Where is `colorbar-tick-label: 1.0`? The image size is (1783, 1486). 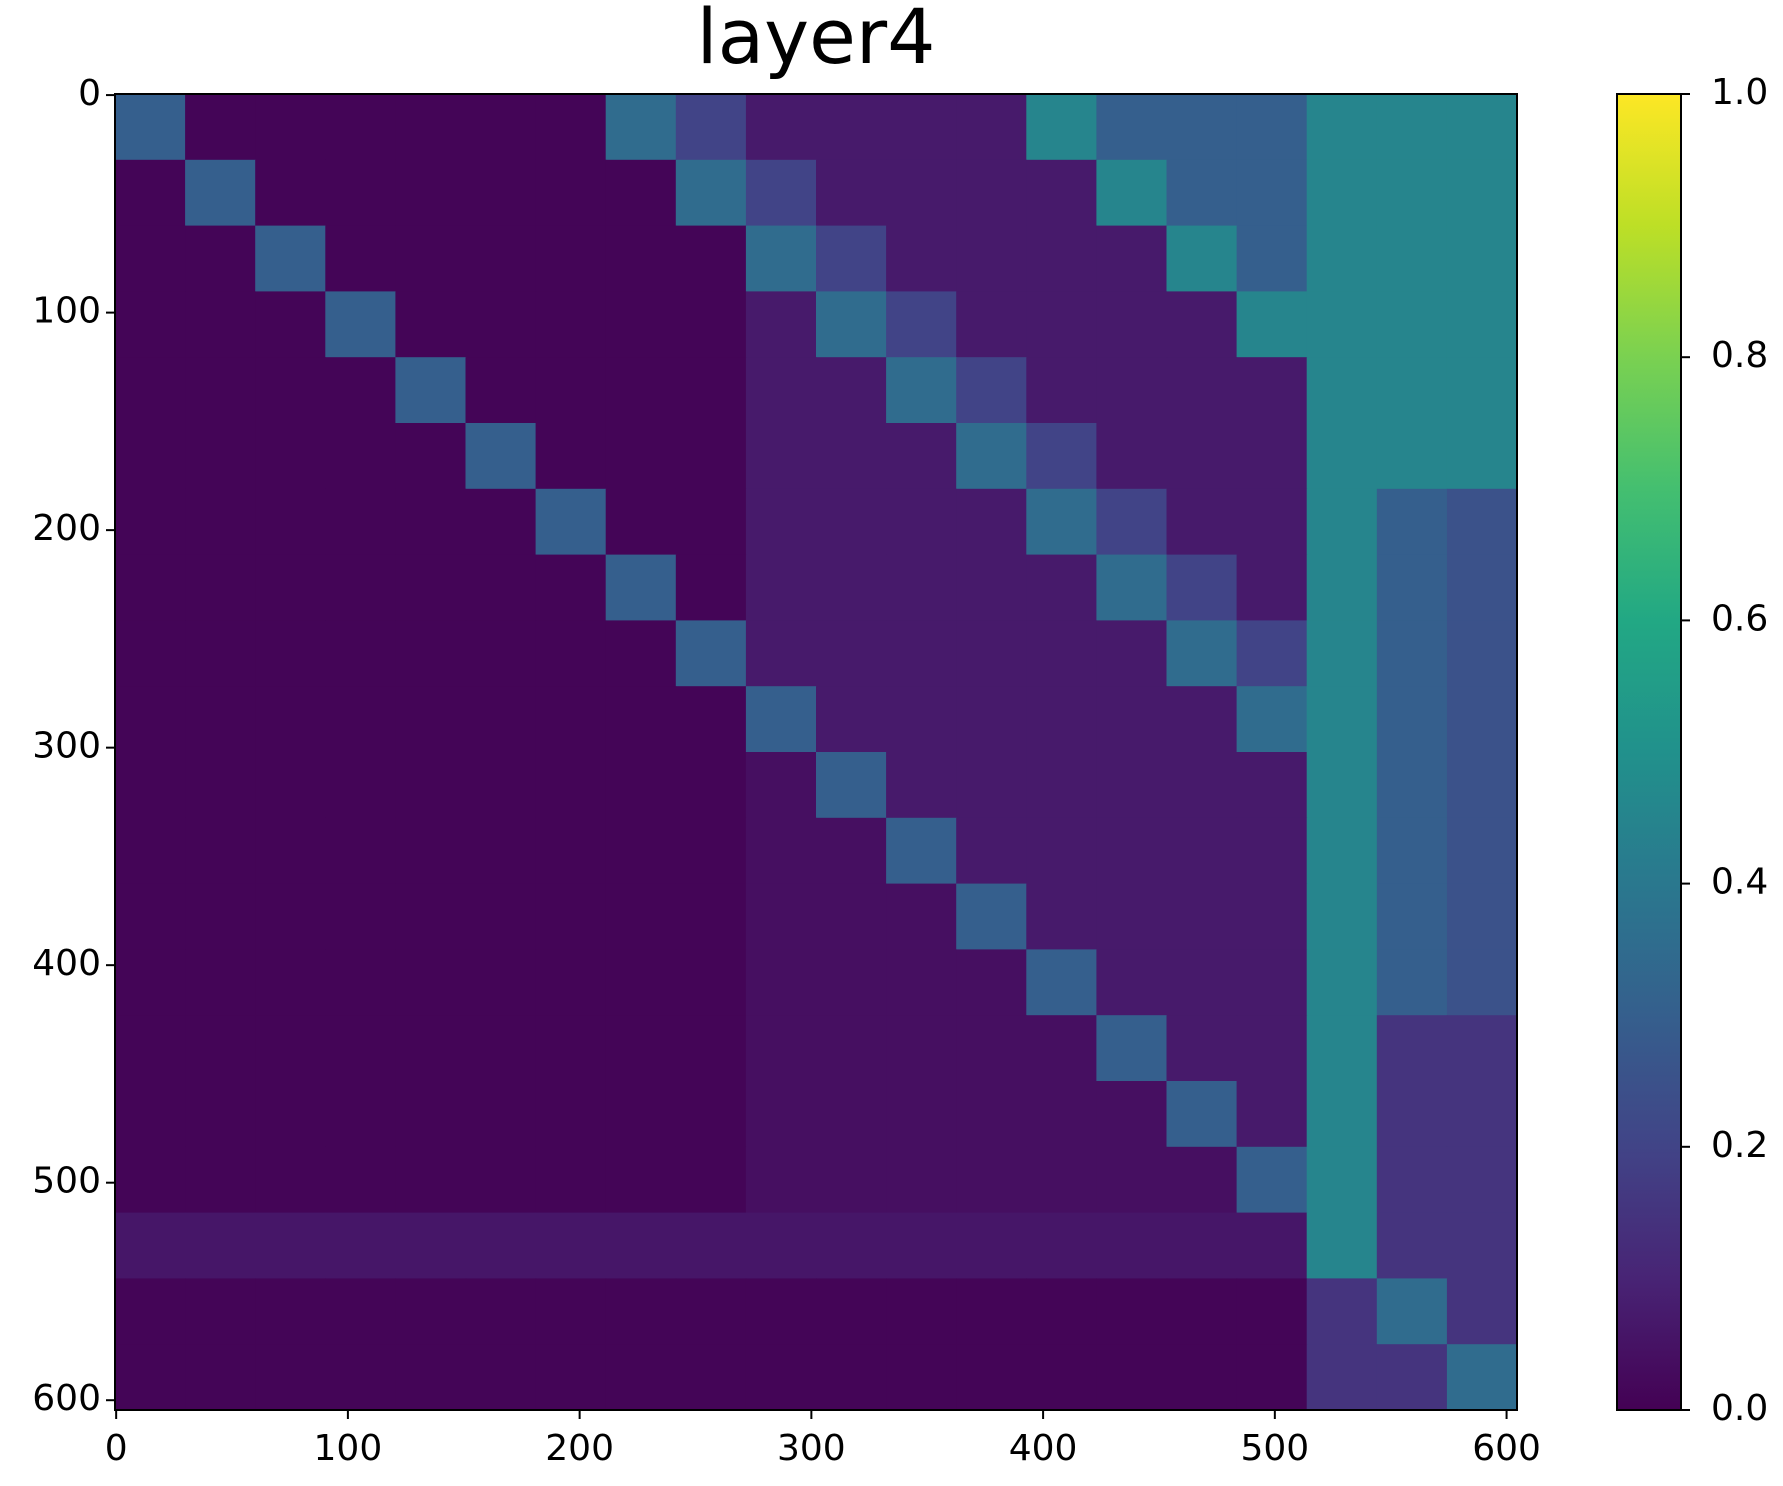
colorbar-tick-label: 1.0 is located at coordinates (1739, 92).